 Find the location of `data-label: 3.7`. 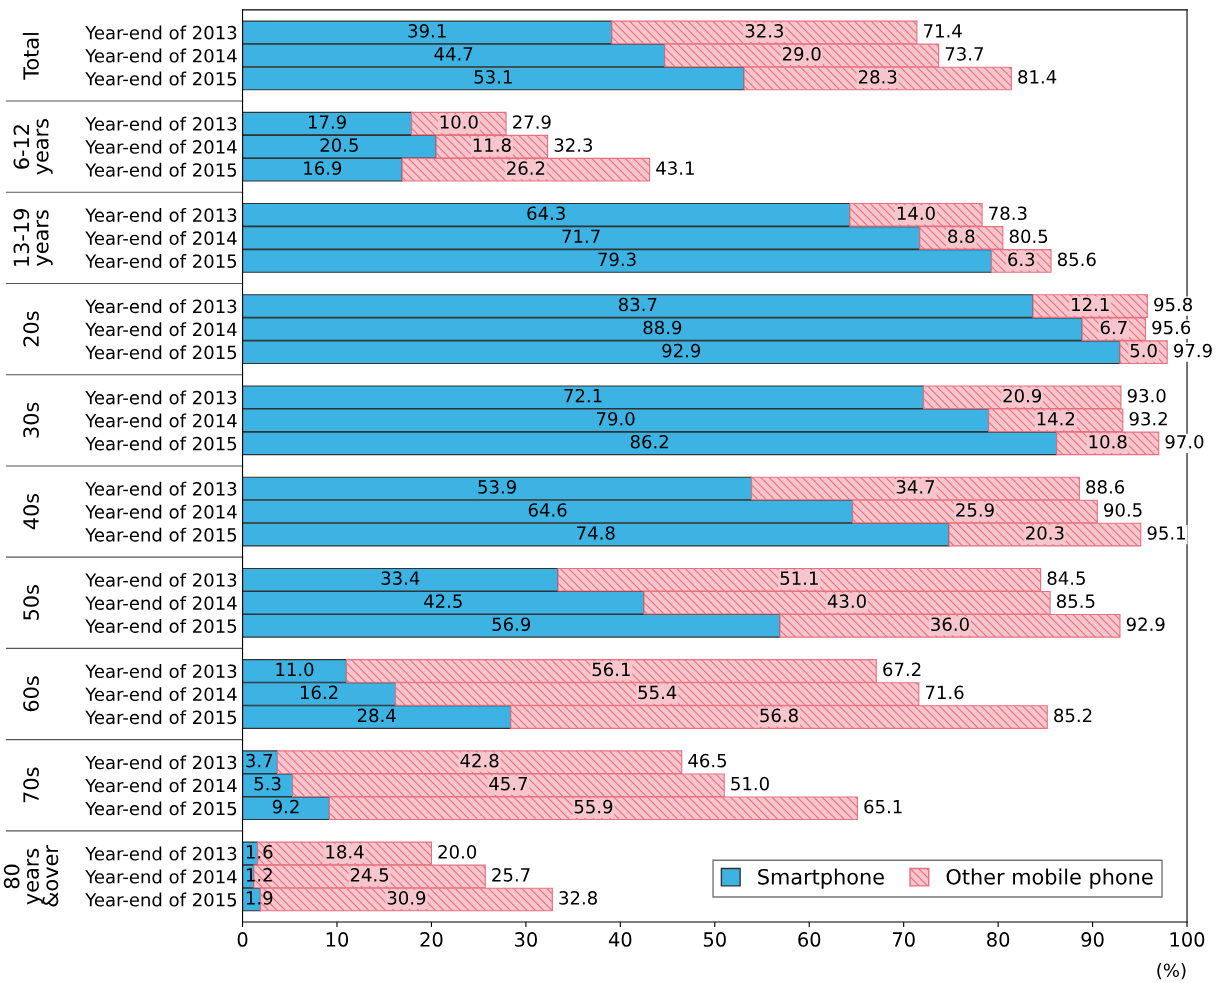

data-label: 3.7 is located at coordinates (259, 760).